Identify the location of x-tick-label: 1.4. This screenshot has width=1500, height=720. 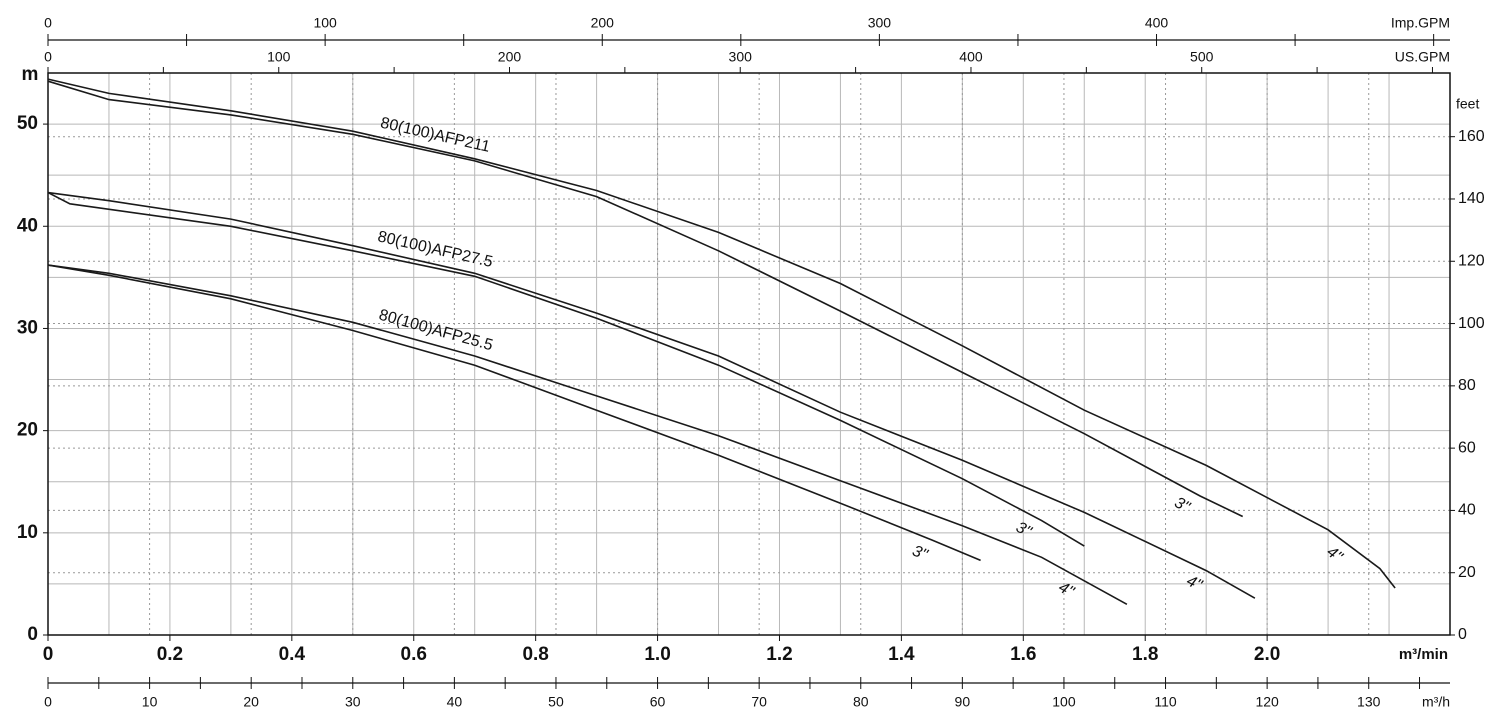
(901, 654).